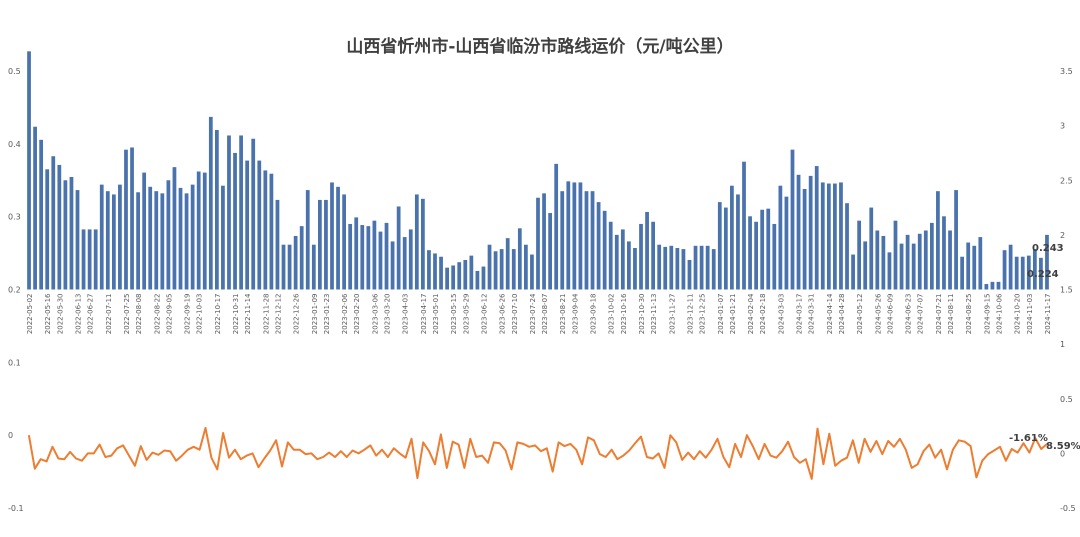 The width and height of the screenshot is (1080, 537). What do you see at coordinates (537, 453) in the screenshot?
I see `line-series-path` at bounding box center [537, 453].